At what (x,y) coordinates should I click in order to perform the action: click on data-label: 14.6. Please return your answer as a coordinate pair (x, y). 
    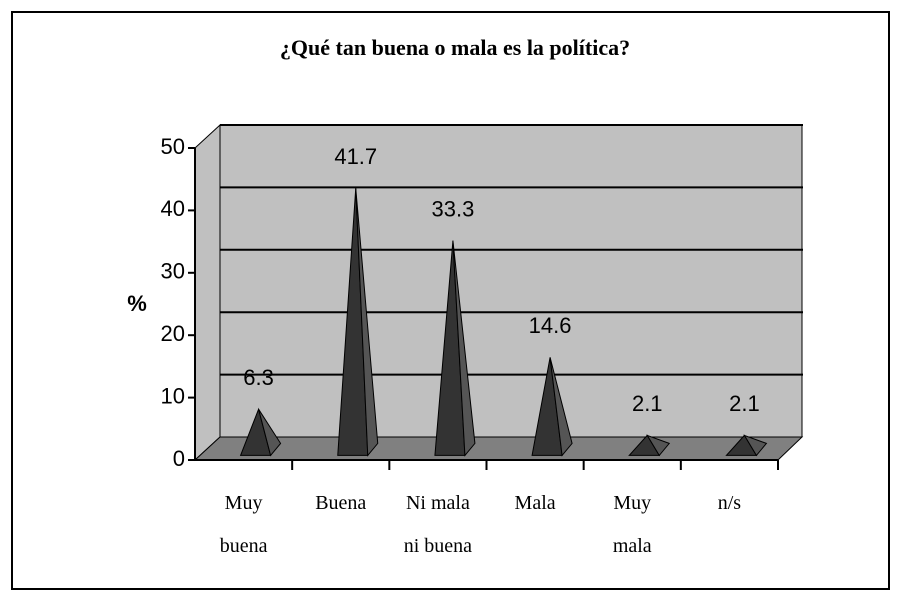
    Looking at the image, I should click on (550, 325).